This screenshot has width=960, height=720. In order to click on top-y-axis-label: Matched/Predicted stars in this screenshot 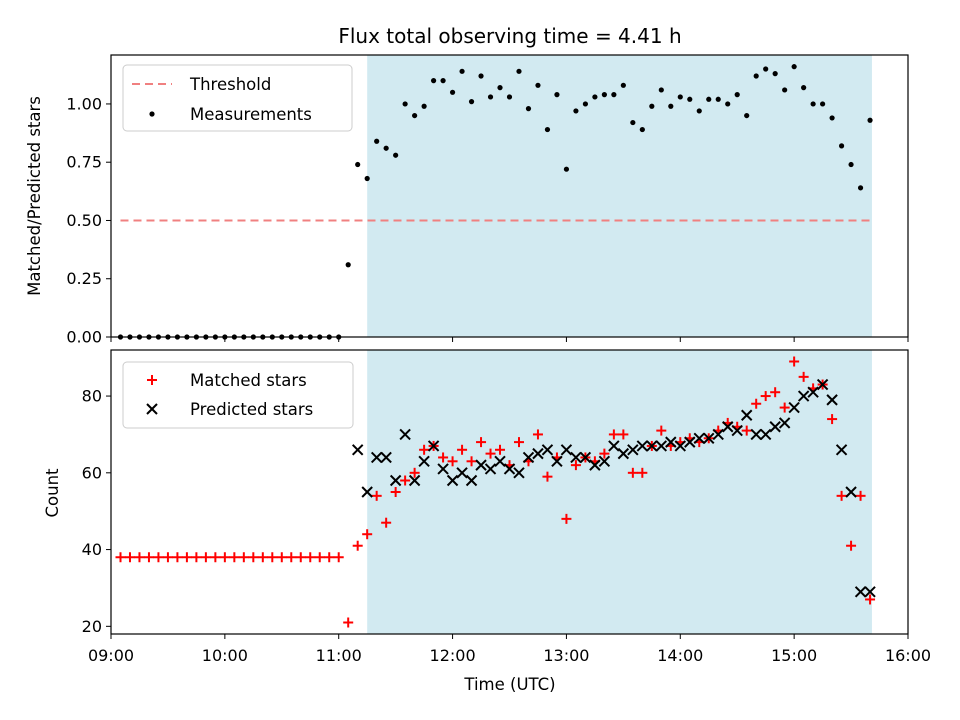, I will do `click(34, 196)`.